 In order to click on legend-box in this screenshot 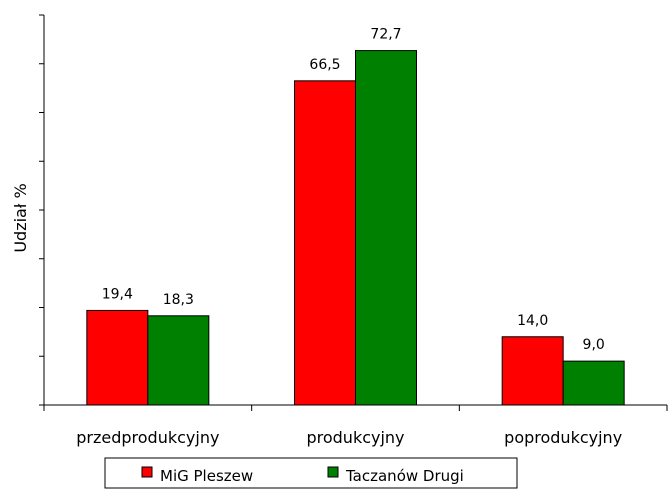, I will do `click(311, 473)`.